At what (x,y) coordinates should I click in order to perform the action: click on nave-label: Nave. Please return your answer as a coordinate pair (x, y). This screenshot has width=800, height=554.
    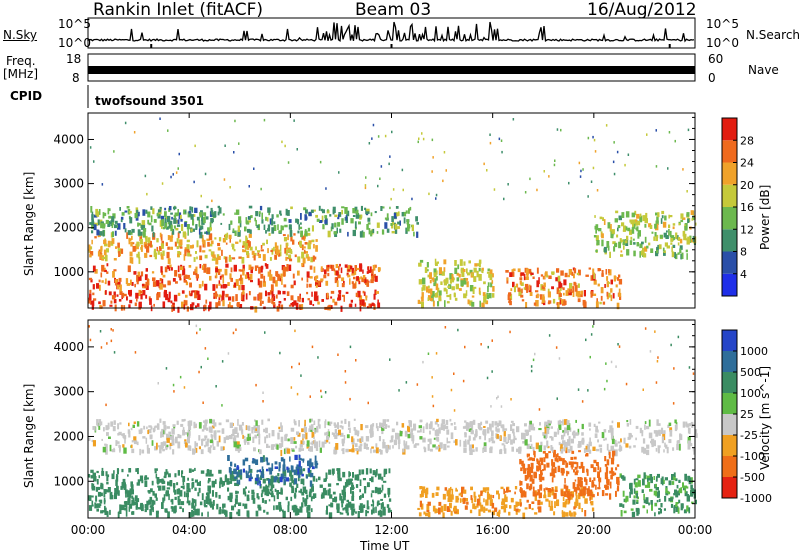
    Looking at the image, I should click on (763, 70).